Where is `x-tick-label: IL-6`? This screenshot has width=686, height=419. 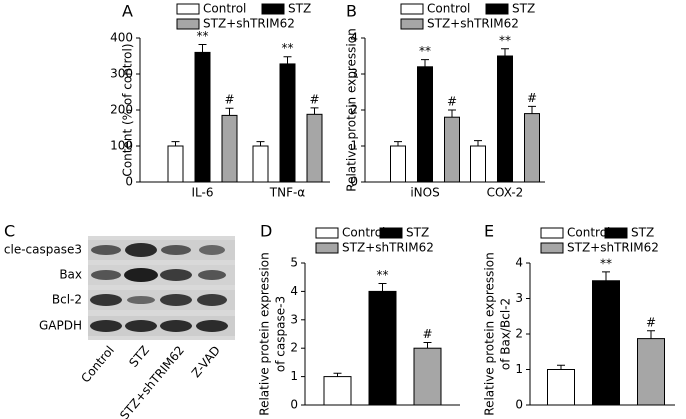
x-tick-label: IL-6 is located at coordinates (203, 193).